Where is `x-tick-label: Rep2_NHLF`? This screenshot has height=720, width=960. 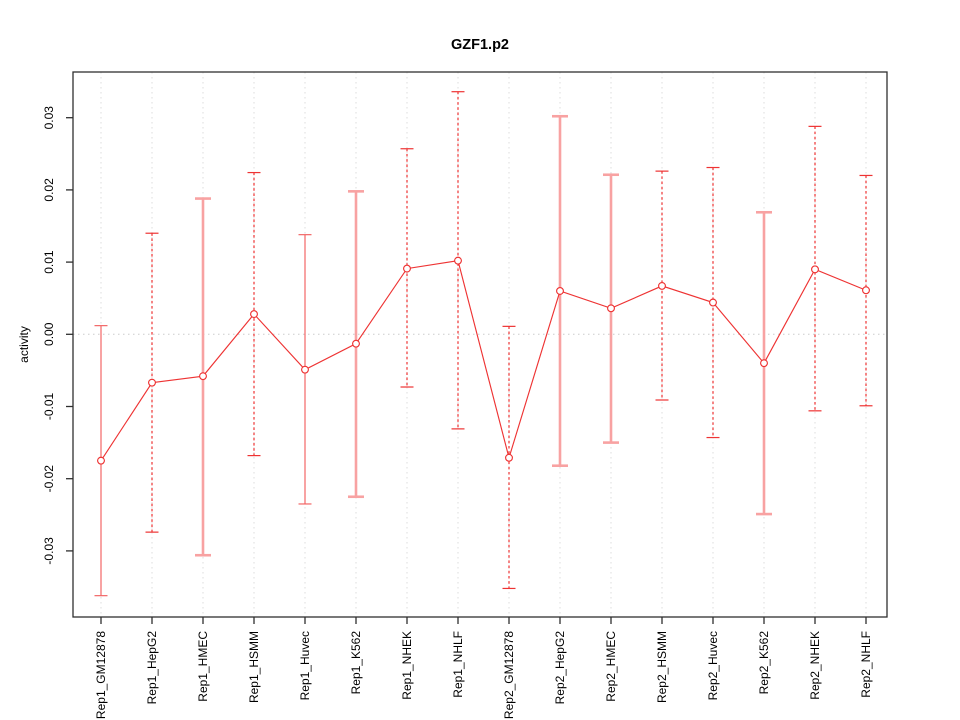
x-tick-label: Rep2_NHLF is located at coordinates (866, 664).